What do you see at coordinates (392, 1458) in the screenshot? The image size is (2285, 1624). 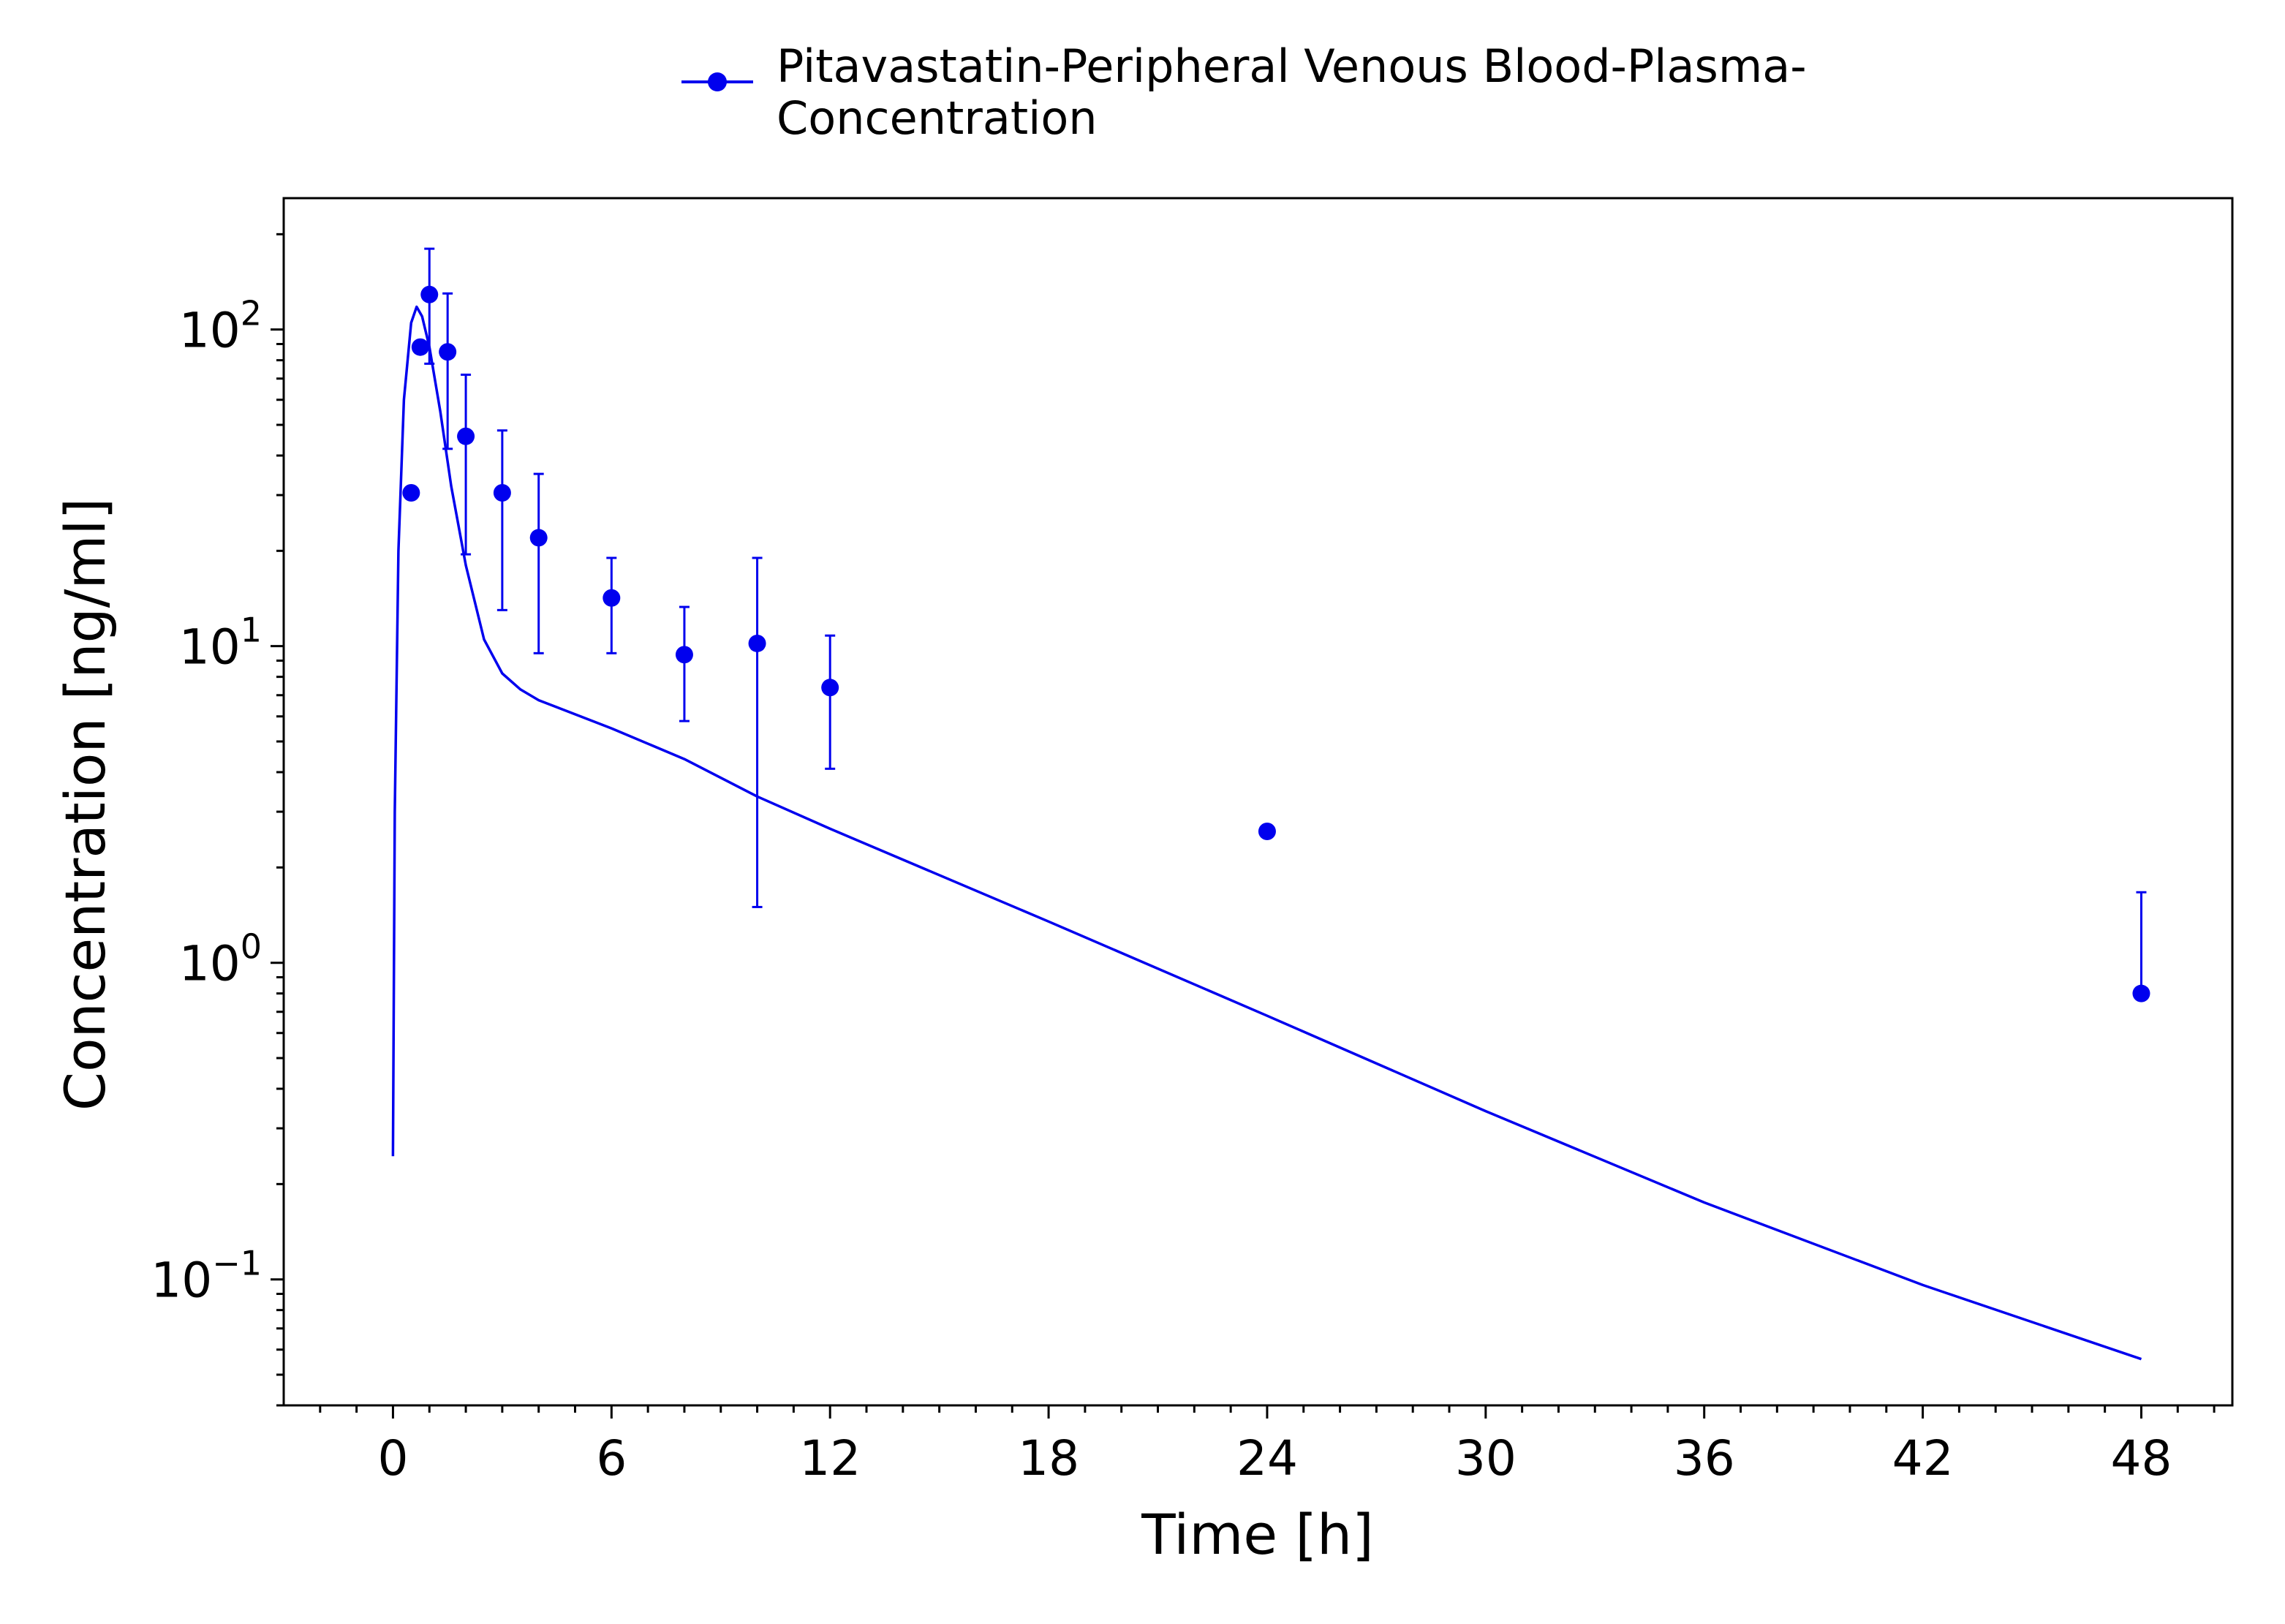 I see `x-tick-label: 0` at bounding box center [392, 1458].